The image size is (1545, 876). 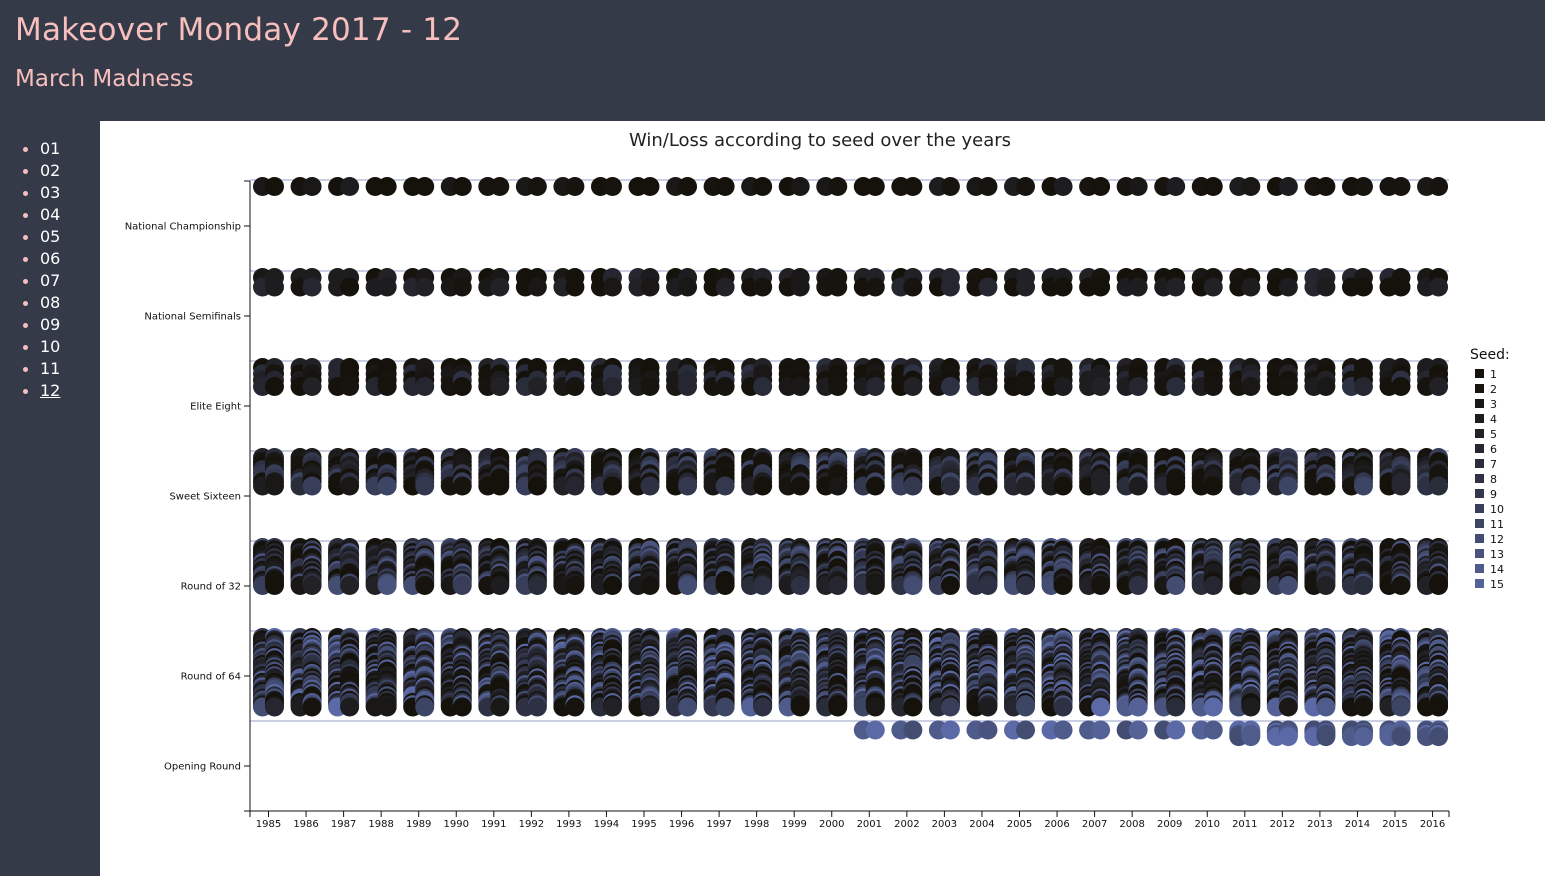 I want to click on nav-link-01: 01, so click(x=50, y=148).